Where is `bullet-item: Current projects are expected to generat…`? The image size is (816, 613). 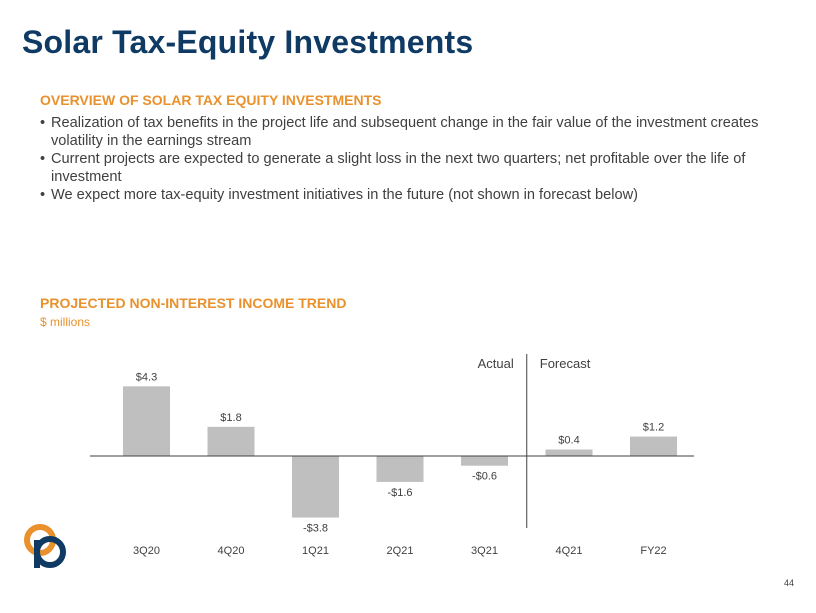 bullet-item: Current projects are expected to generat… is located at coordinates (400, 168).